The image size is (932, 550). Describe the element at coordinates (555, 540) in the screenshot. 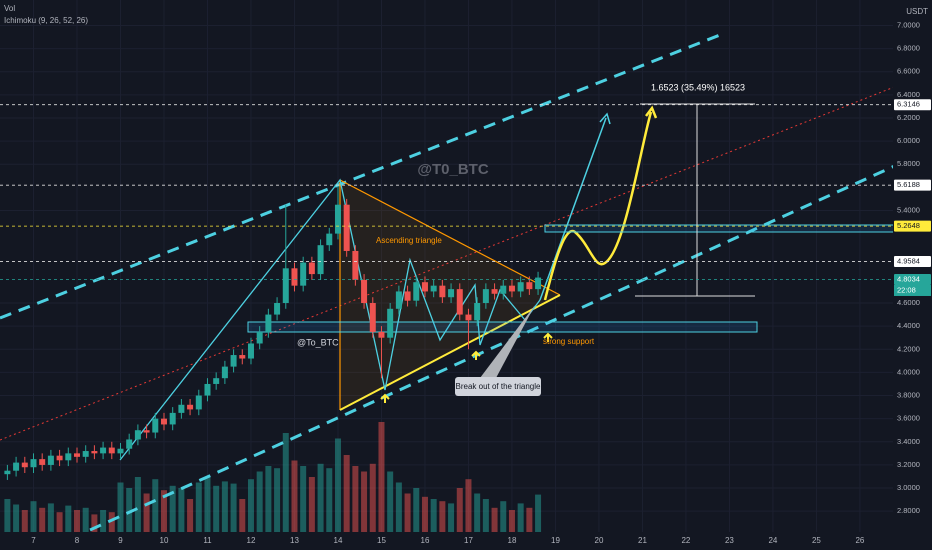

I see `x-tick-label: 19` at that location.